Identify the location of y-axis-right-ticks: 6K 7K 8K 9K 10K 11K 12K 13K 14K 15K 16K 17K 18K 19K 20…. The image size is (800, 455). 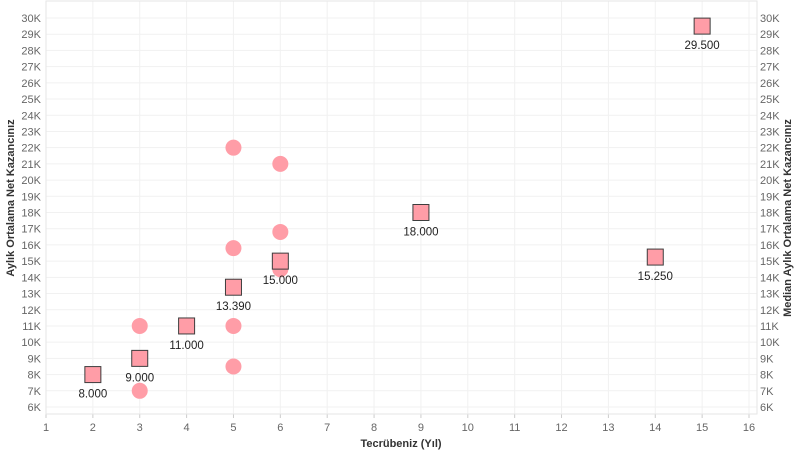
(770, 213).